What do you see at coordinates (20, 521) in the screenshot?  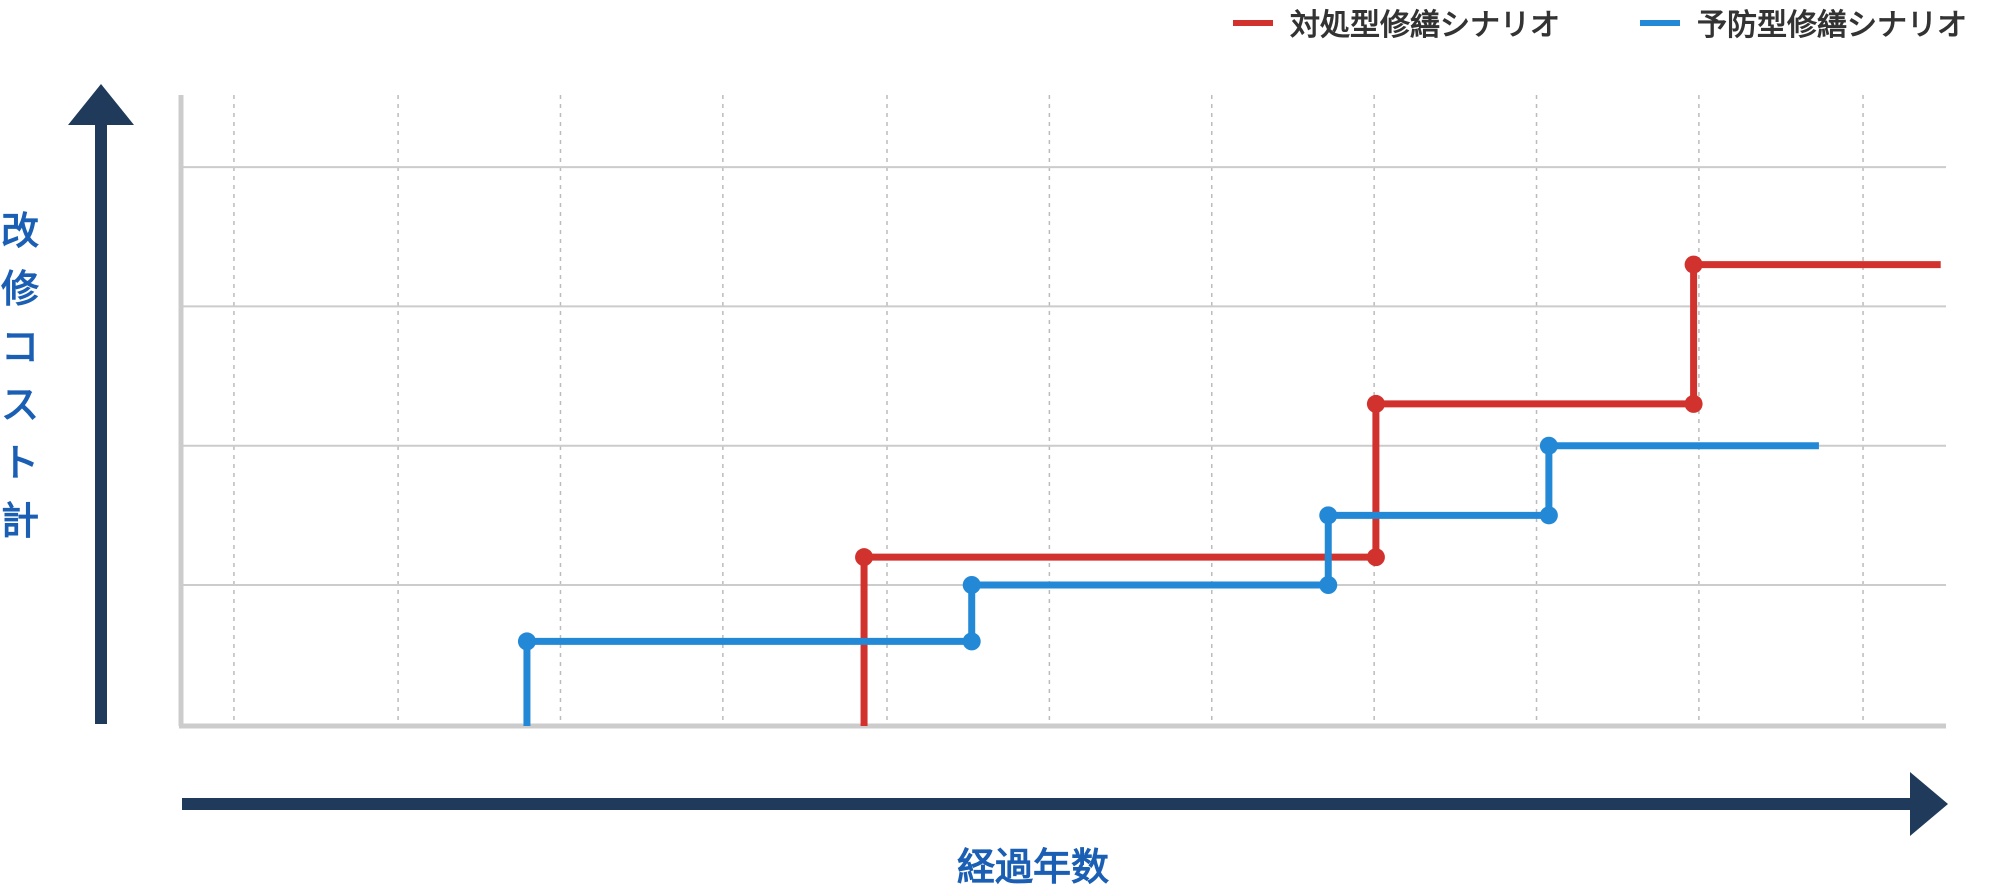 I see `y-axis-title-char-5: 計` at bounding box center [20, 521].